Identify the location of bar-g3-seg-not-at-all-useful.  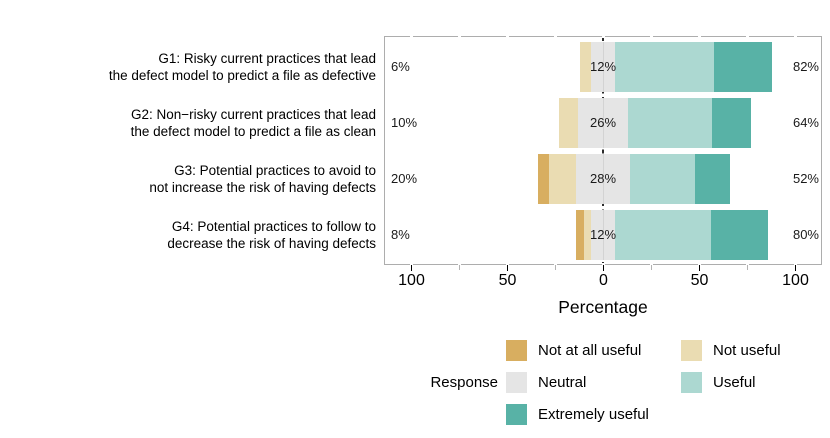
(543, 179).